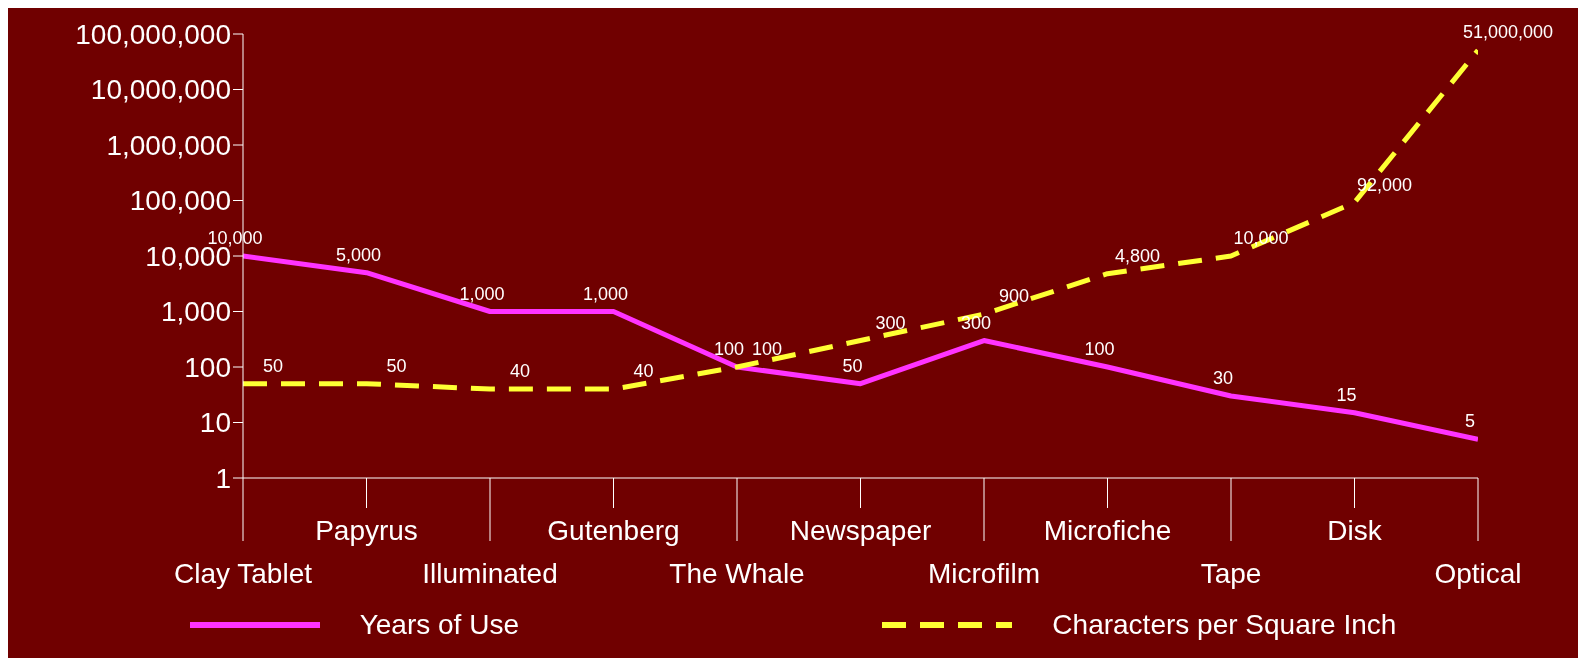  What do you see at coordinates (984, 573) in the screenshot?
I see `x-tick-label: Microfilm` at bounding box center [984, 573].